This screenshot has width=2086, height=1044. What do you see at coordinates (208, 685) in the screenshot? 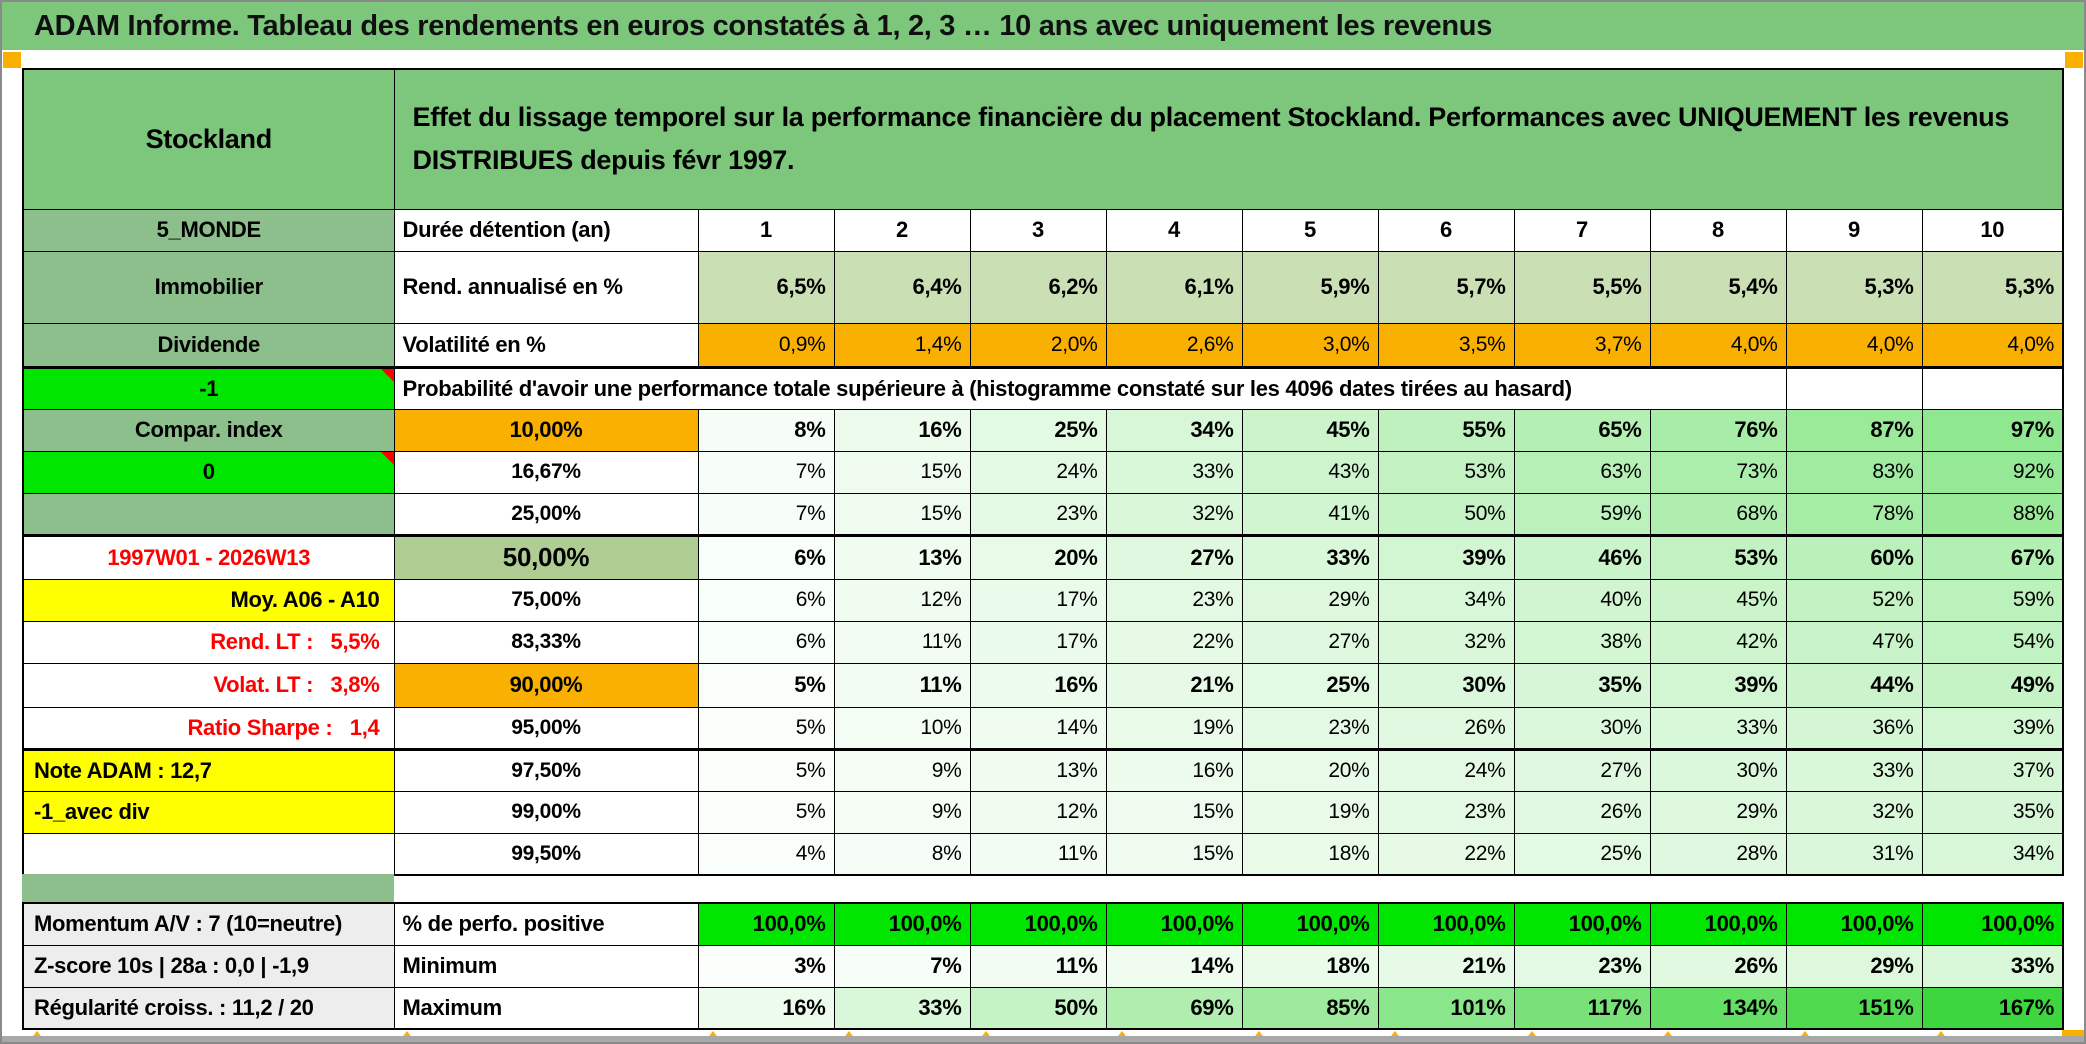
I see `row-label-cell: Volat. LT : 3,8%` at bounding box center [208, 685].